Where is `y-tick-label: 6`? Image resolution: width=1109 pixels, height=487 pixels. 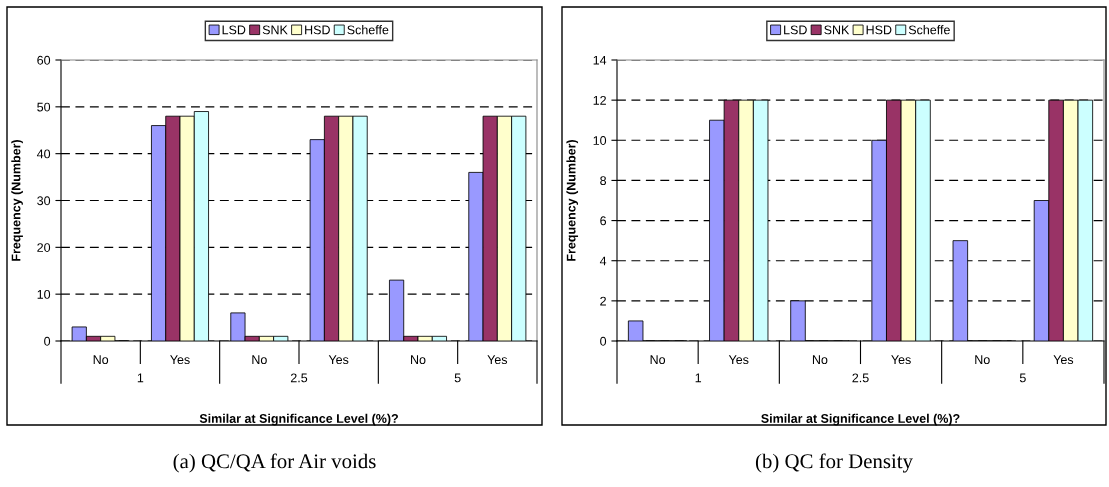 y-tick-label: 6 is located at coordinates (603, 221).